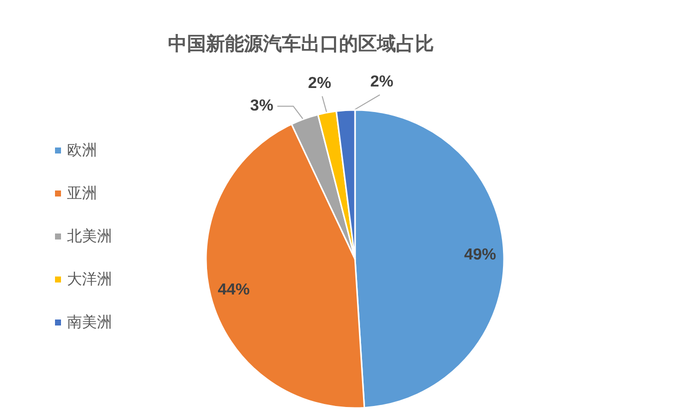 This screenshot has width=688, height=415. Describe the element at coordinates (89, 322) in the screenshot. I see `legend-label: 南美洲` at that location.